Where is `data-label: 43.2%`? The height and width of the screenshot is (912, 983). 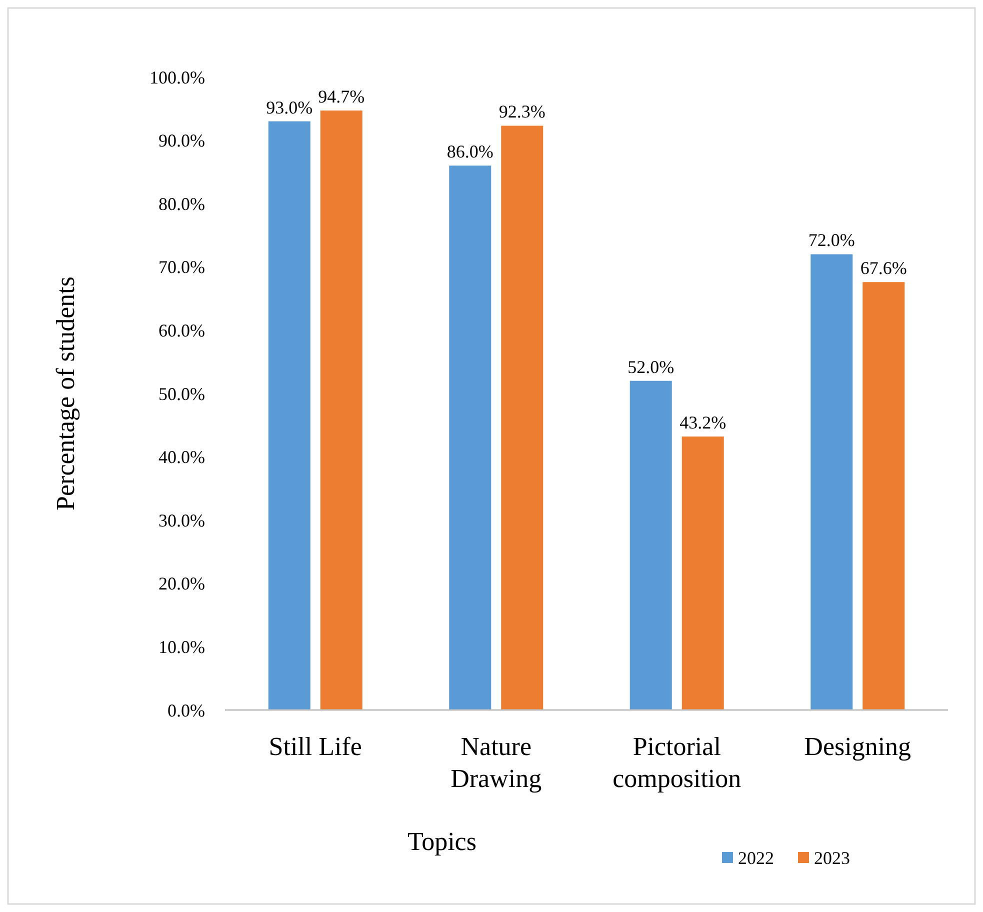
data-label: 43.2% is located at coordinates (703, 422).